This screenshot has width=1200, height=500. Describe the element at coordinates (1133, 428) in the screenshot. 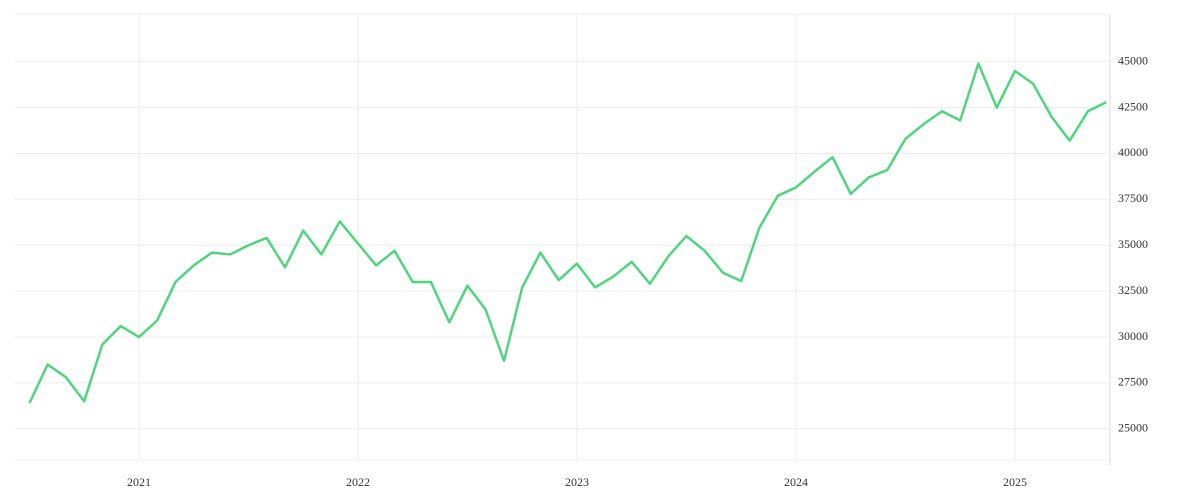

I see `y-tick-label: 25000` at that location.